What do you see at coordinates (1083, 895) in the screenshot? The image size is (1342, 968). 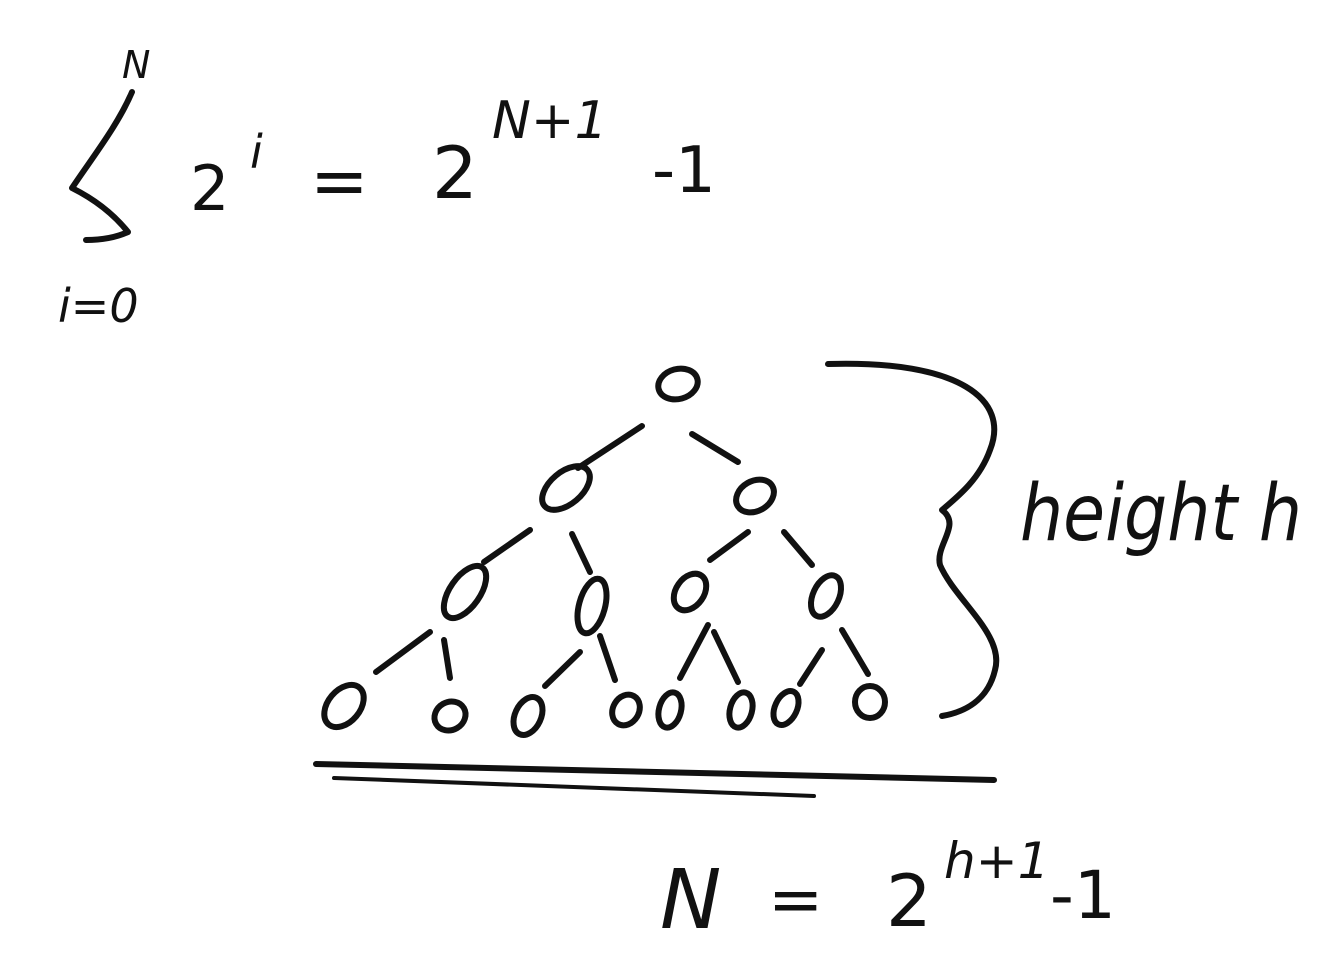 I see `nodes-tail: -1` at bounding box center [1083, 895].